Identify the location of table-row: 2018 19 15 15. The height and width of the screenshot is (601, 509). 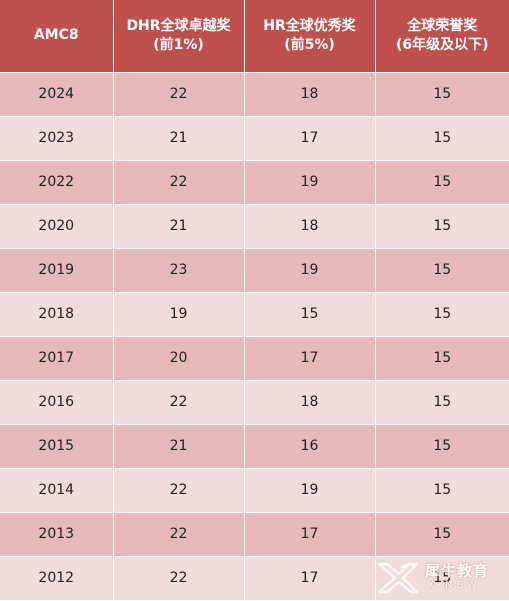
(254, 314).